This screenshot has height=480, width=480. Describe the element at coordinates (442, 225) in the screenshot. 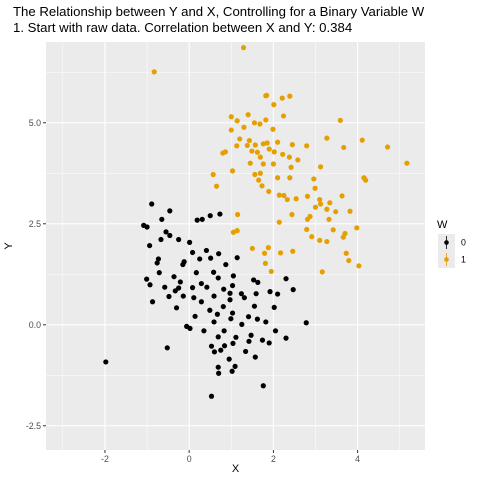

I see `legend-title: W` at that location.